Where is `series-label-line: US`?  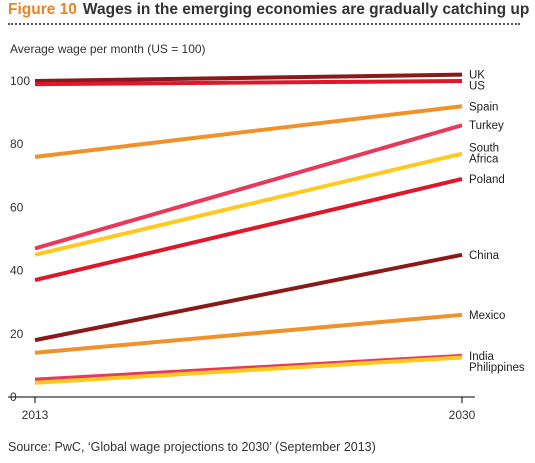
series-label-line: US is located at coordinates (477, 87).